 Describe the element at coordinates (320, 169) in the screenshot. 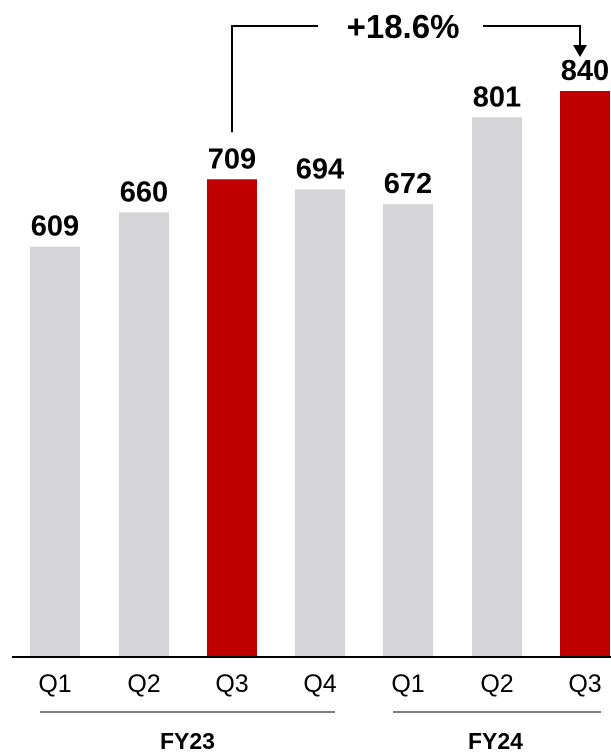

I see `value-label-4: 694` at that location.